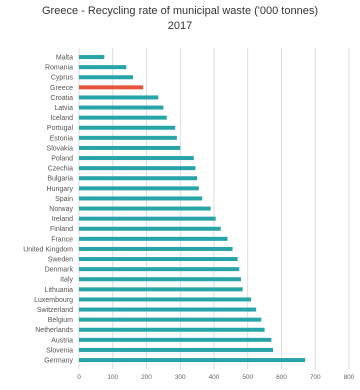 The image size is (360, 390). Describe the element at coordinates (165, 299) in the screenshot. I see `bar-luxembourg` at that location.